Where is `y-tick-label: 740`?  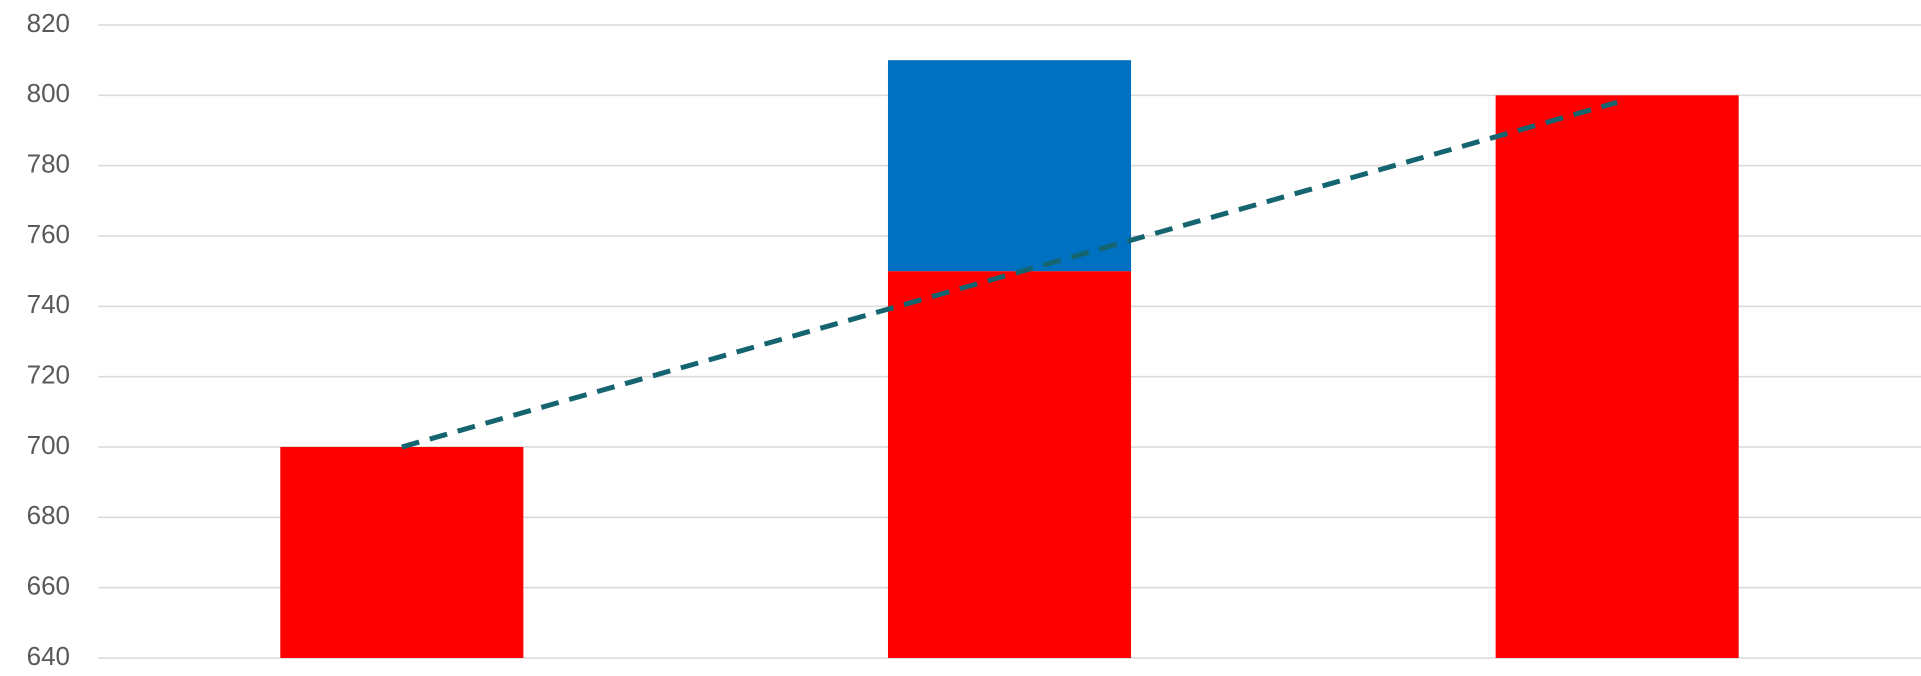 y-tick-label: 740 is located at coordinates (48, 304).